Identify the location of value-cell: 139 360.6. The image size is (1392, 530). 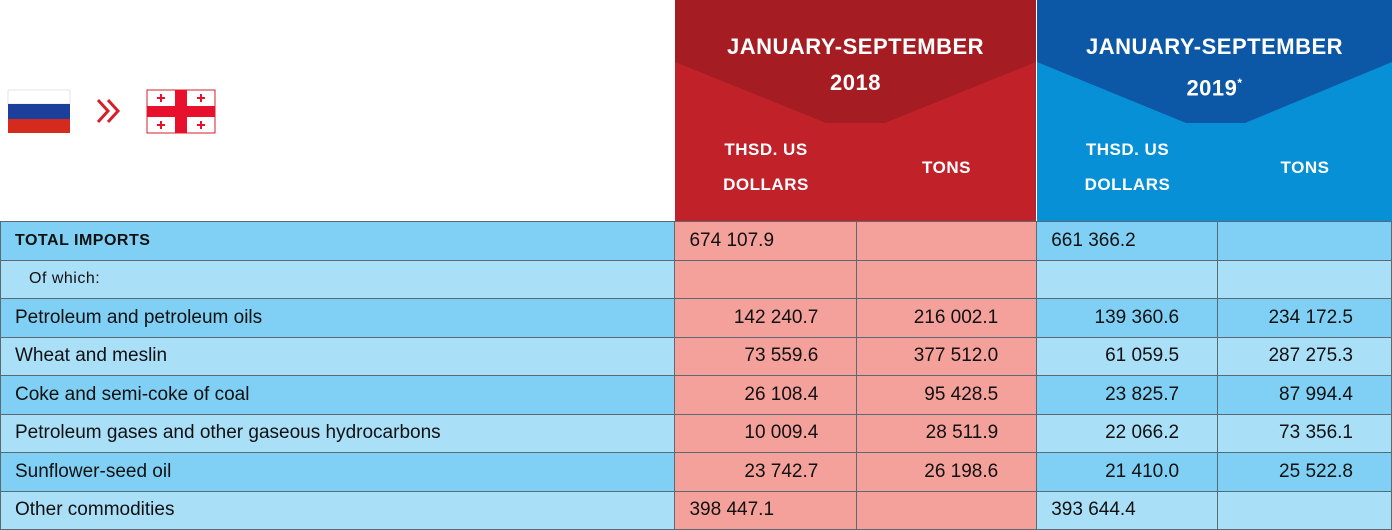
(1127, 318).